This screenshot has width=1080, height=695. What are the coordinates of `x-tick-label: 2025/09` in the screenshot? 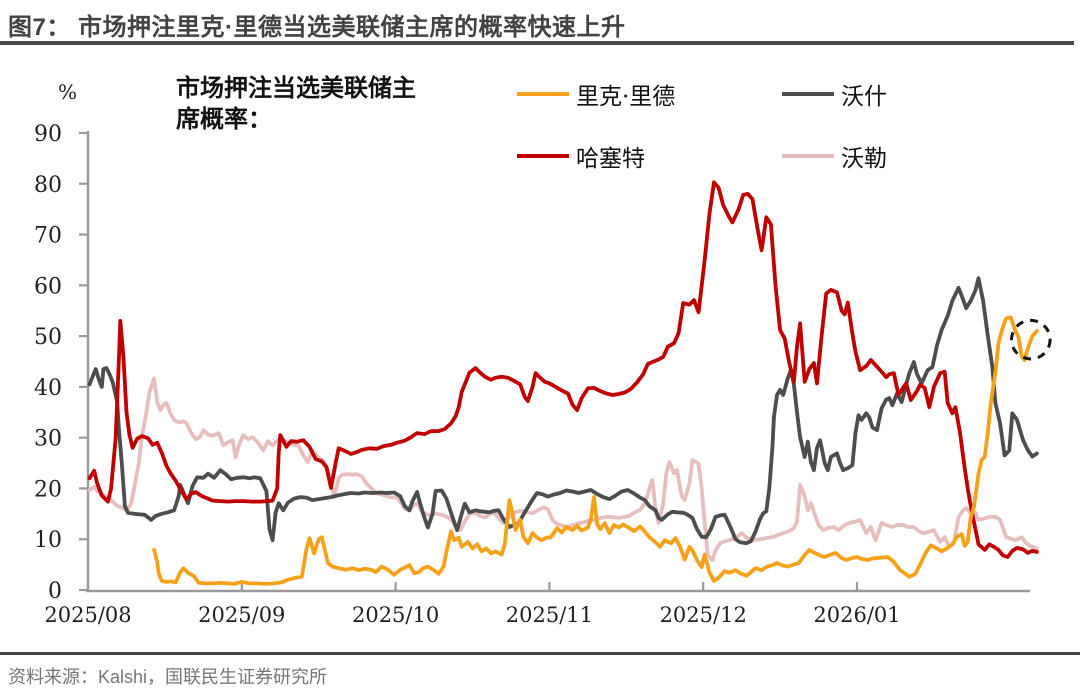 It's located at (241, 615).